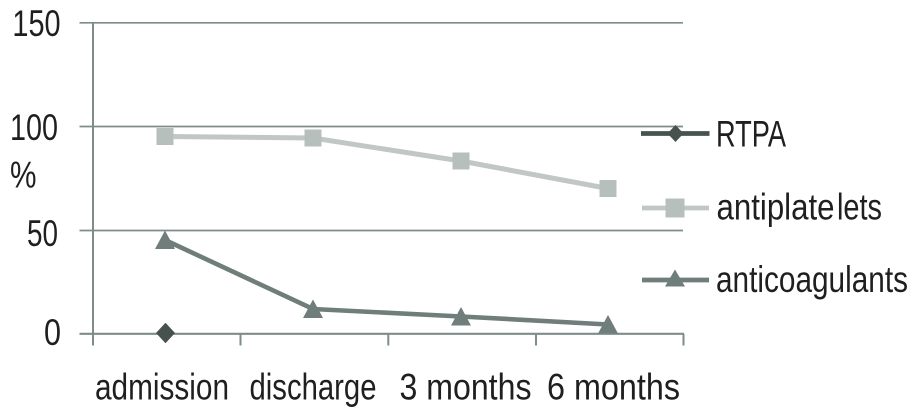  I want to click on svg-text: 3 months, so click(466, 387).